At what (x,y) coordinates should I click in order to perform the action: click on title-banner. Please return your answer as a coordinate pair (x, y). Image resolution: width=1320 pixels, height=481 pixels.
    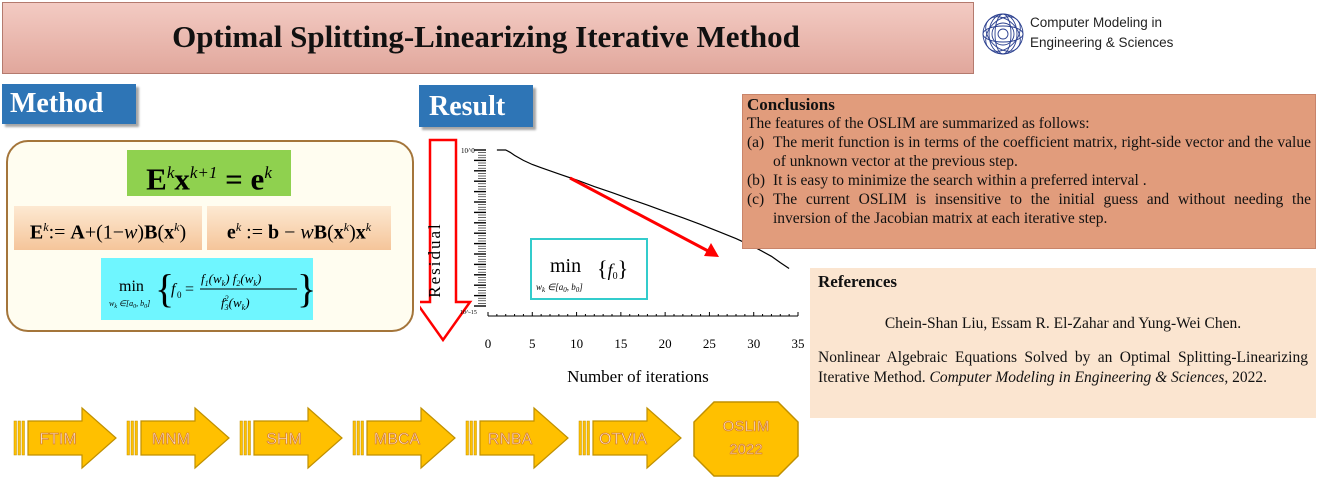
    Looking at the image, I should click on (488, 38).